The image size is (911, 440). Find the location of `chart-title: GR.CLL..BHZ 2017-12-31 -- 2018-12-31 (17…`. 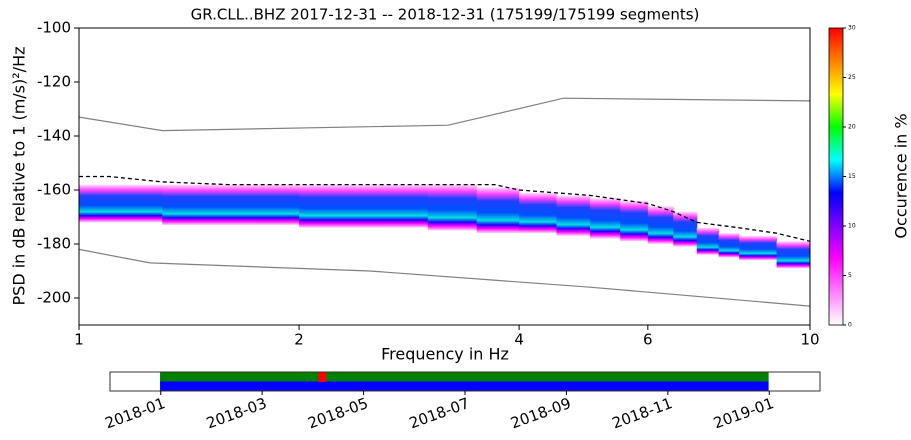

chart-title: GR.CLL..BHZ 2017-12-31 -- 2018-12-31 (17… is located at coordinates (445, 15).